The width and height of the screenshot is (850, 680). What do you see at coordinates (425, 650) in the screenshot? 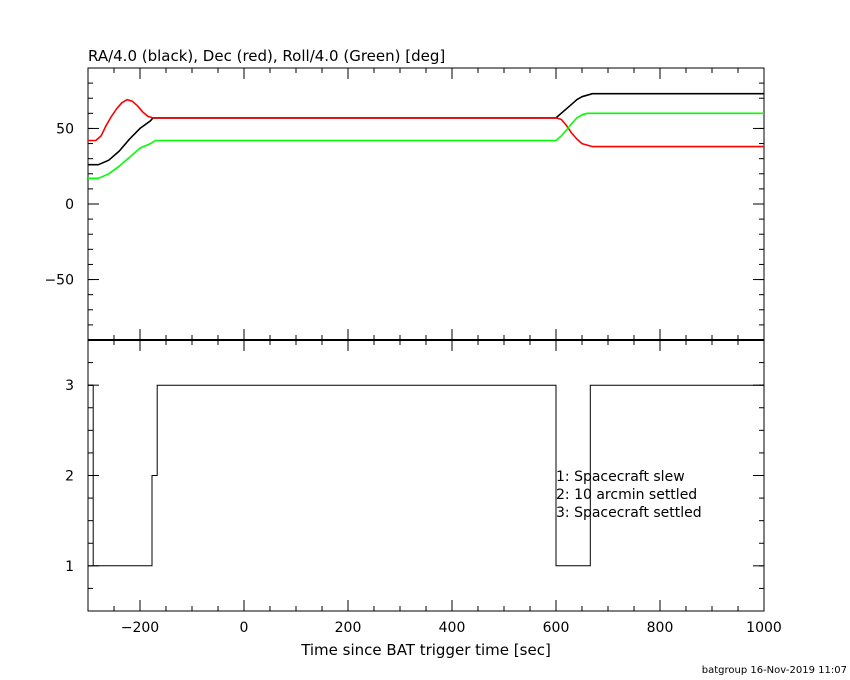
I see `x-axis-label: Time since BAT trigger time [sec]` at bounding box center [425, 650].